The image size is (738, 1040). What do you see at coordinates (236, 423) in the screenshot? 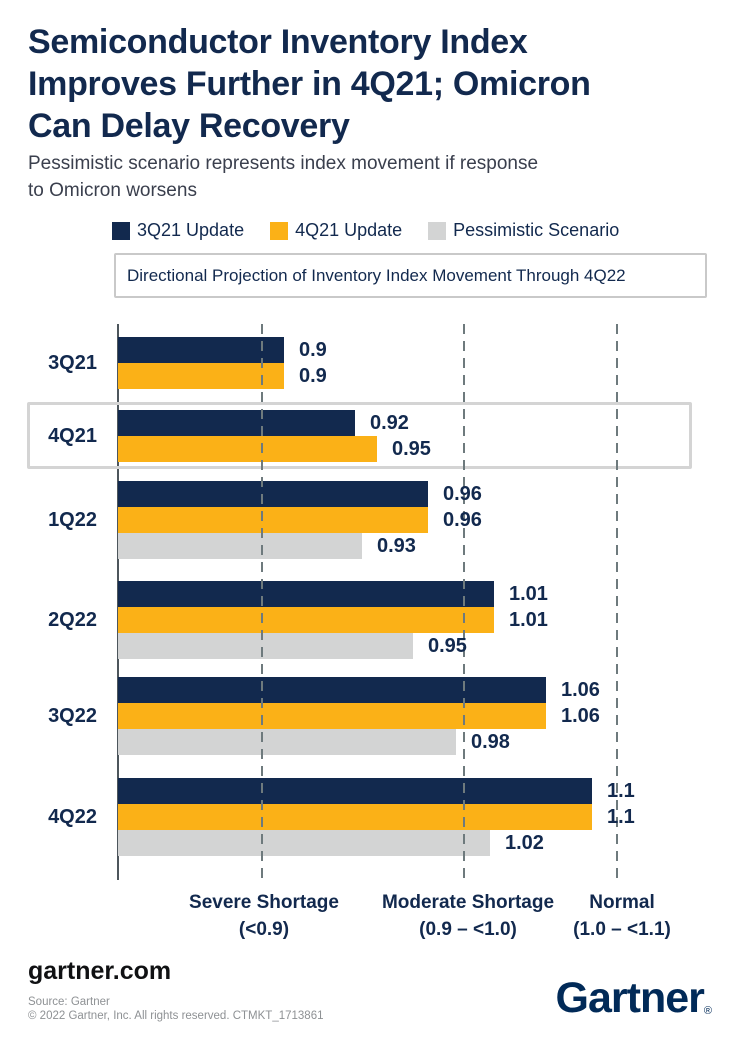
I see `bar-4q21-3q21-update` at bounding box center [236, 423].